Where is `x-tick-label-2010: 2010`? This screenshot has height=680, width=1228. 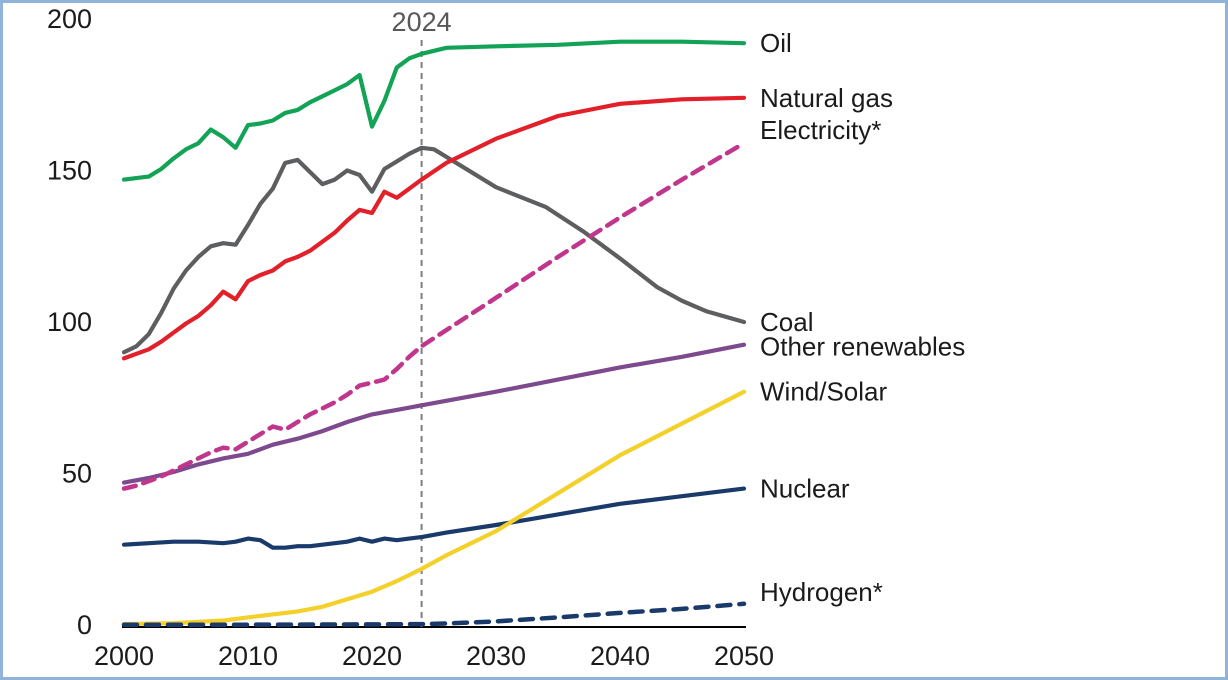 x-tick-label-2010: 2010 is located at coordinates (248, 656).